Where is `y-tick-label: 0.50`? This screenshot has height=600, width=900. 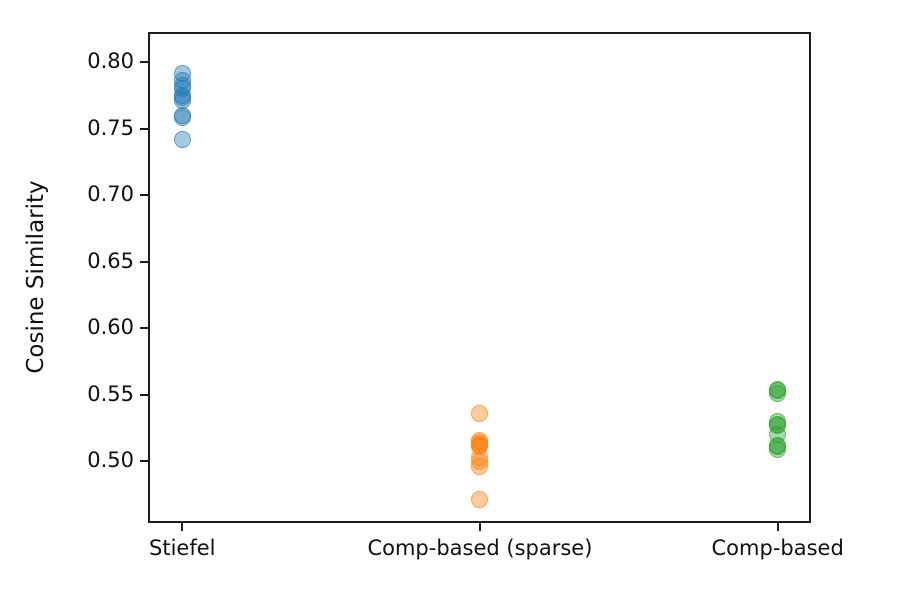 y-tick-label: 0.50 is located at coordinates (110, 460).